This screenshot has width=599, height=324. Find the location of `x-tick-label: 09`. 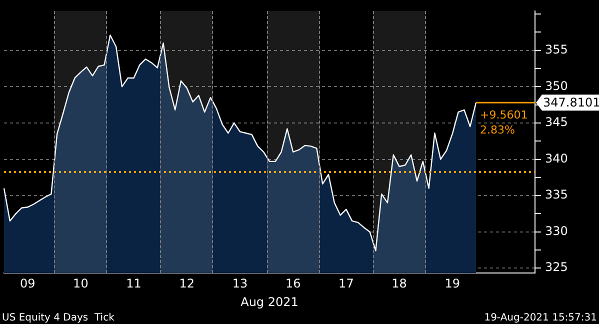

x-tick-label: 09 is located at coordinates (28, 283).